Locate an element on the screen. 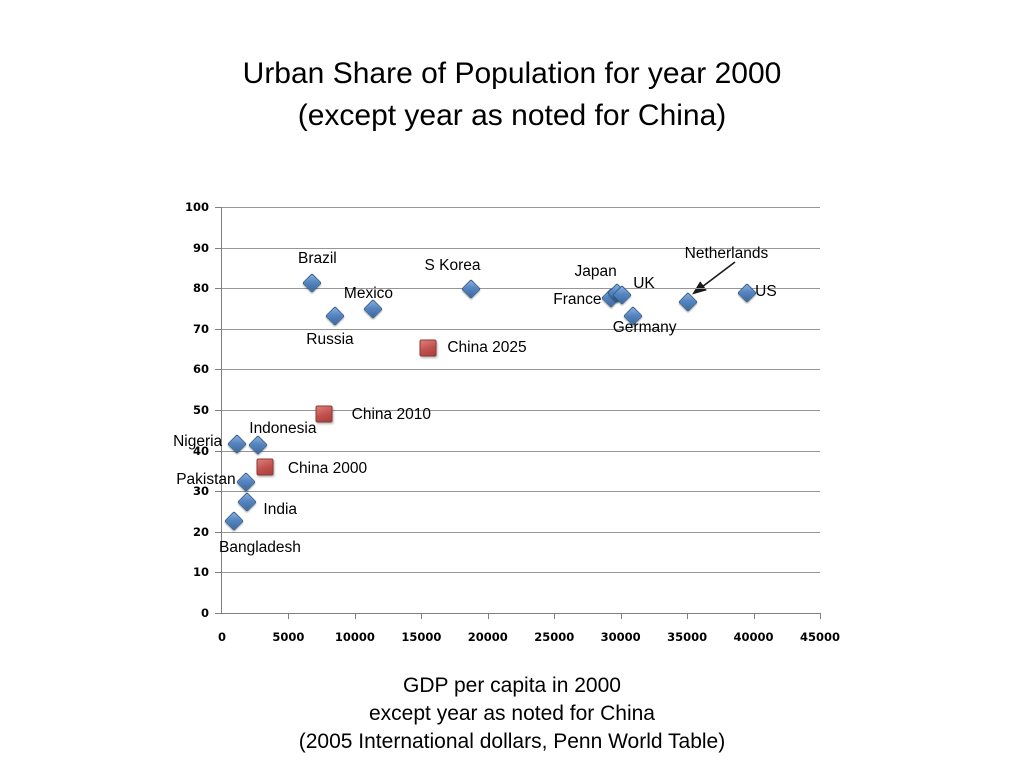 This screenshot has height=768, width=1024. point-label-pakistan: Pakistan is located at coordinates (206, 479).